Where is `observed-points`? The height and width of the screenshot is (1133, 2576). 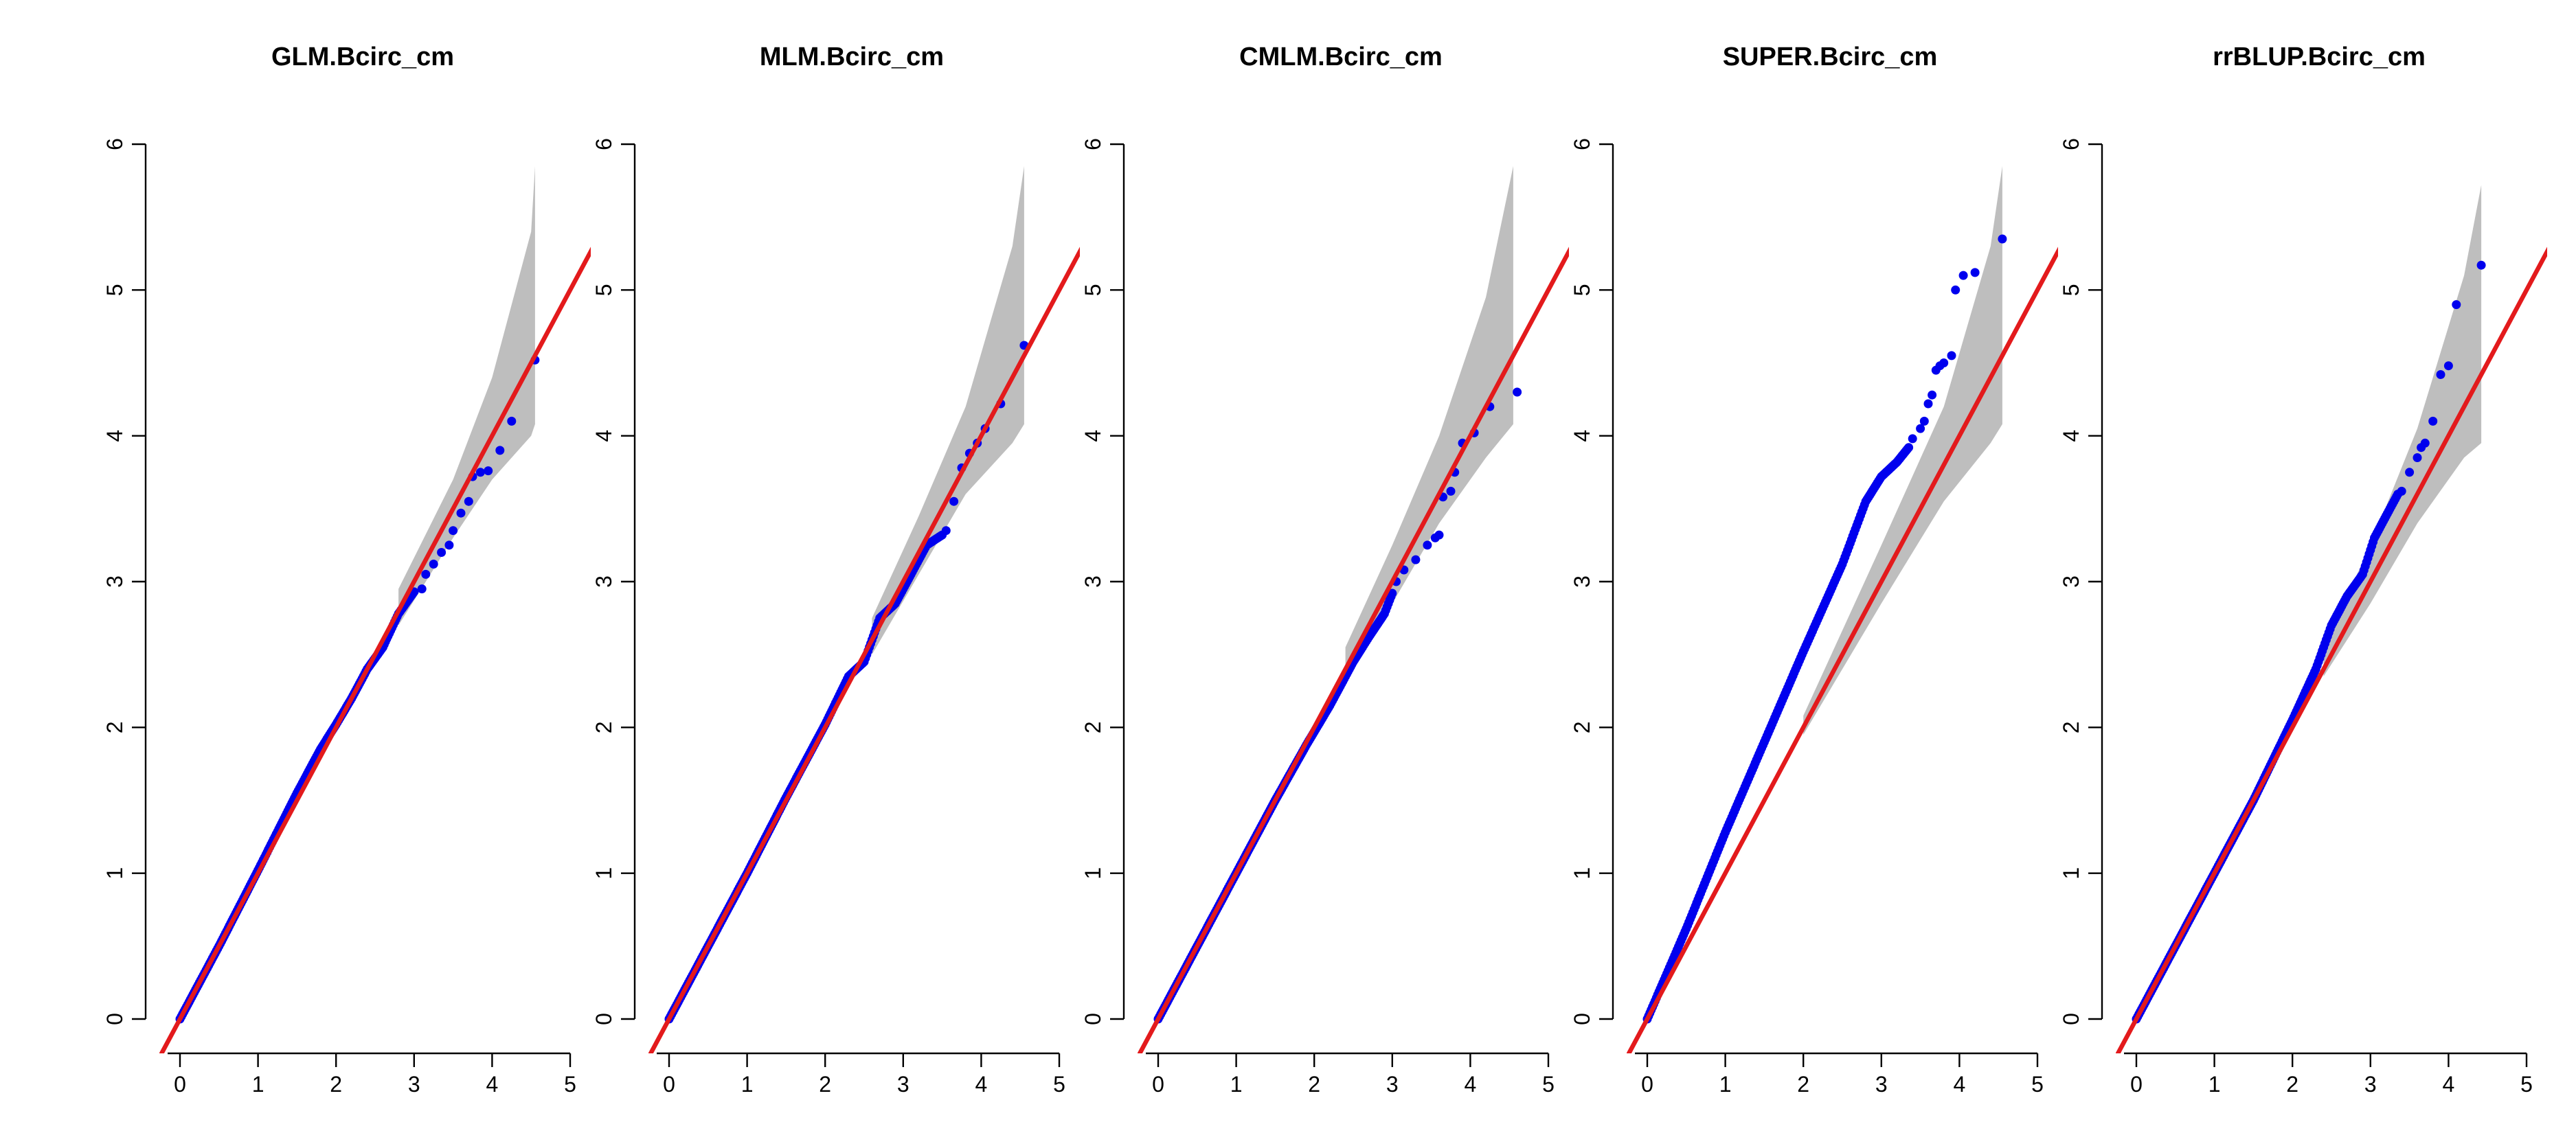
observed-points is located at coordinates (2309, 642).